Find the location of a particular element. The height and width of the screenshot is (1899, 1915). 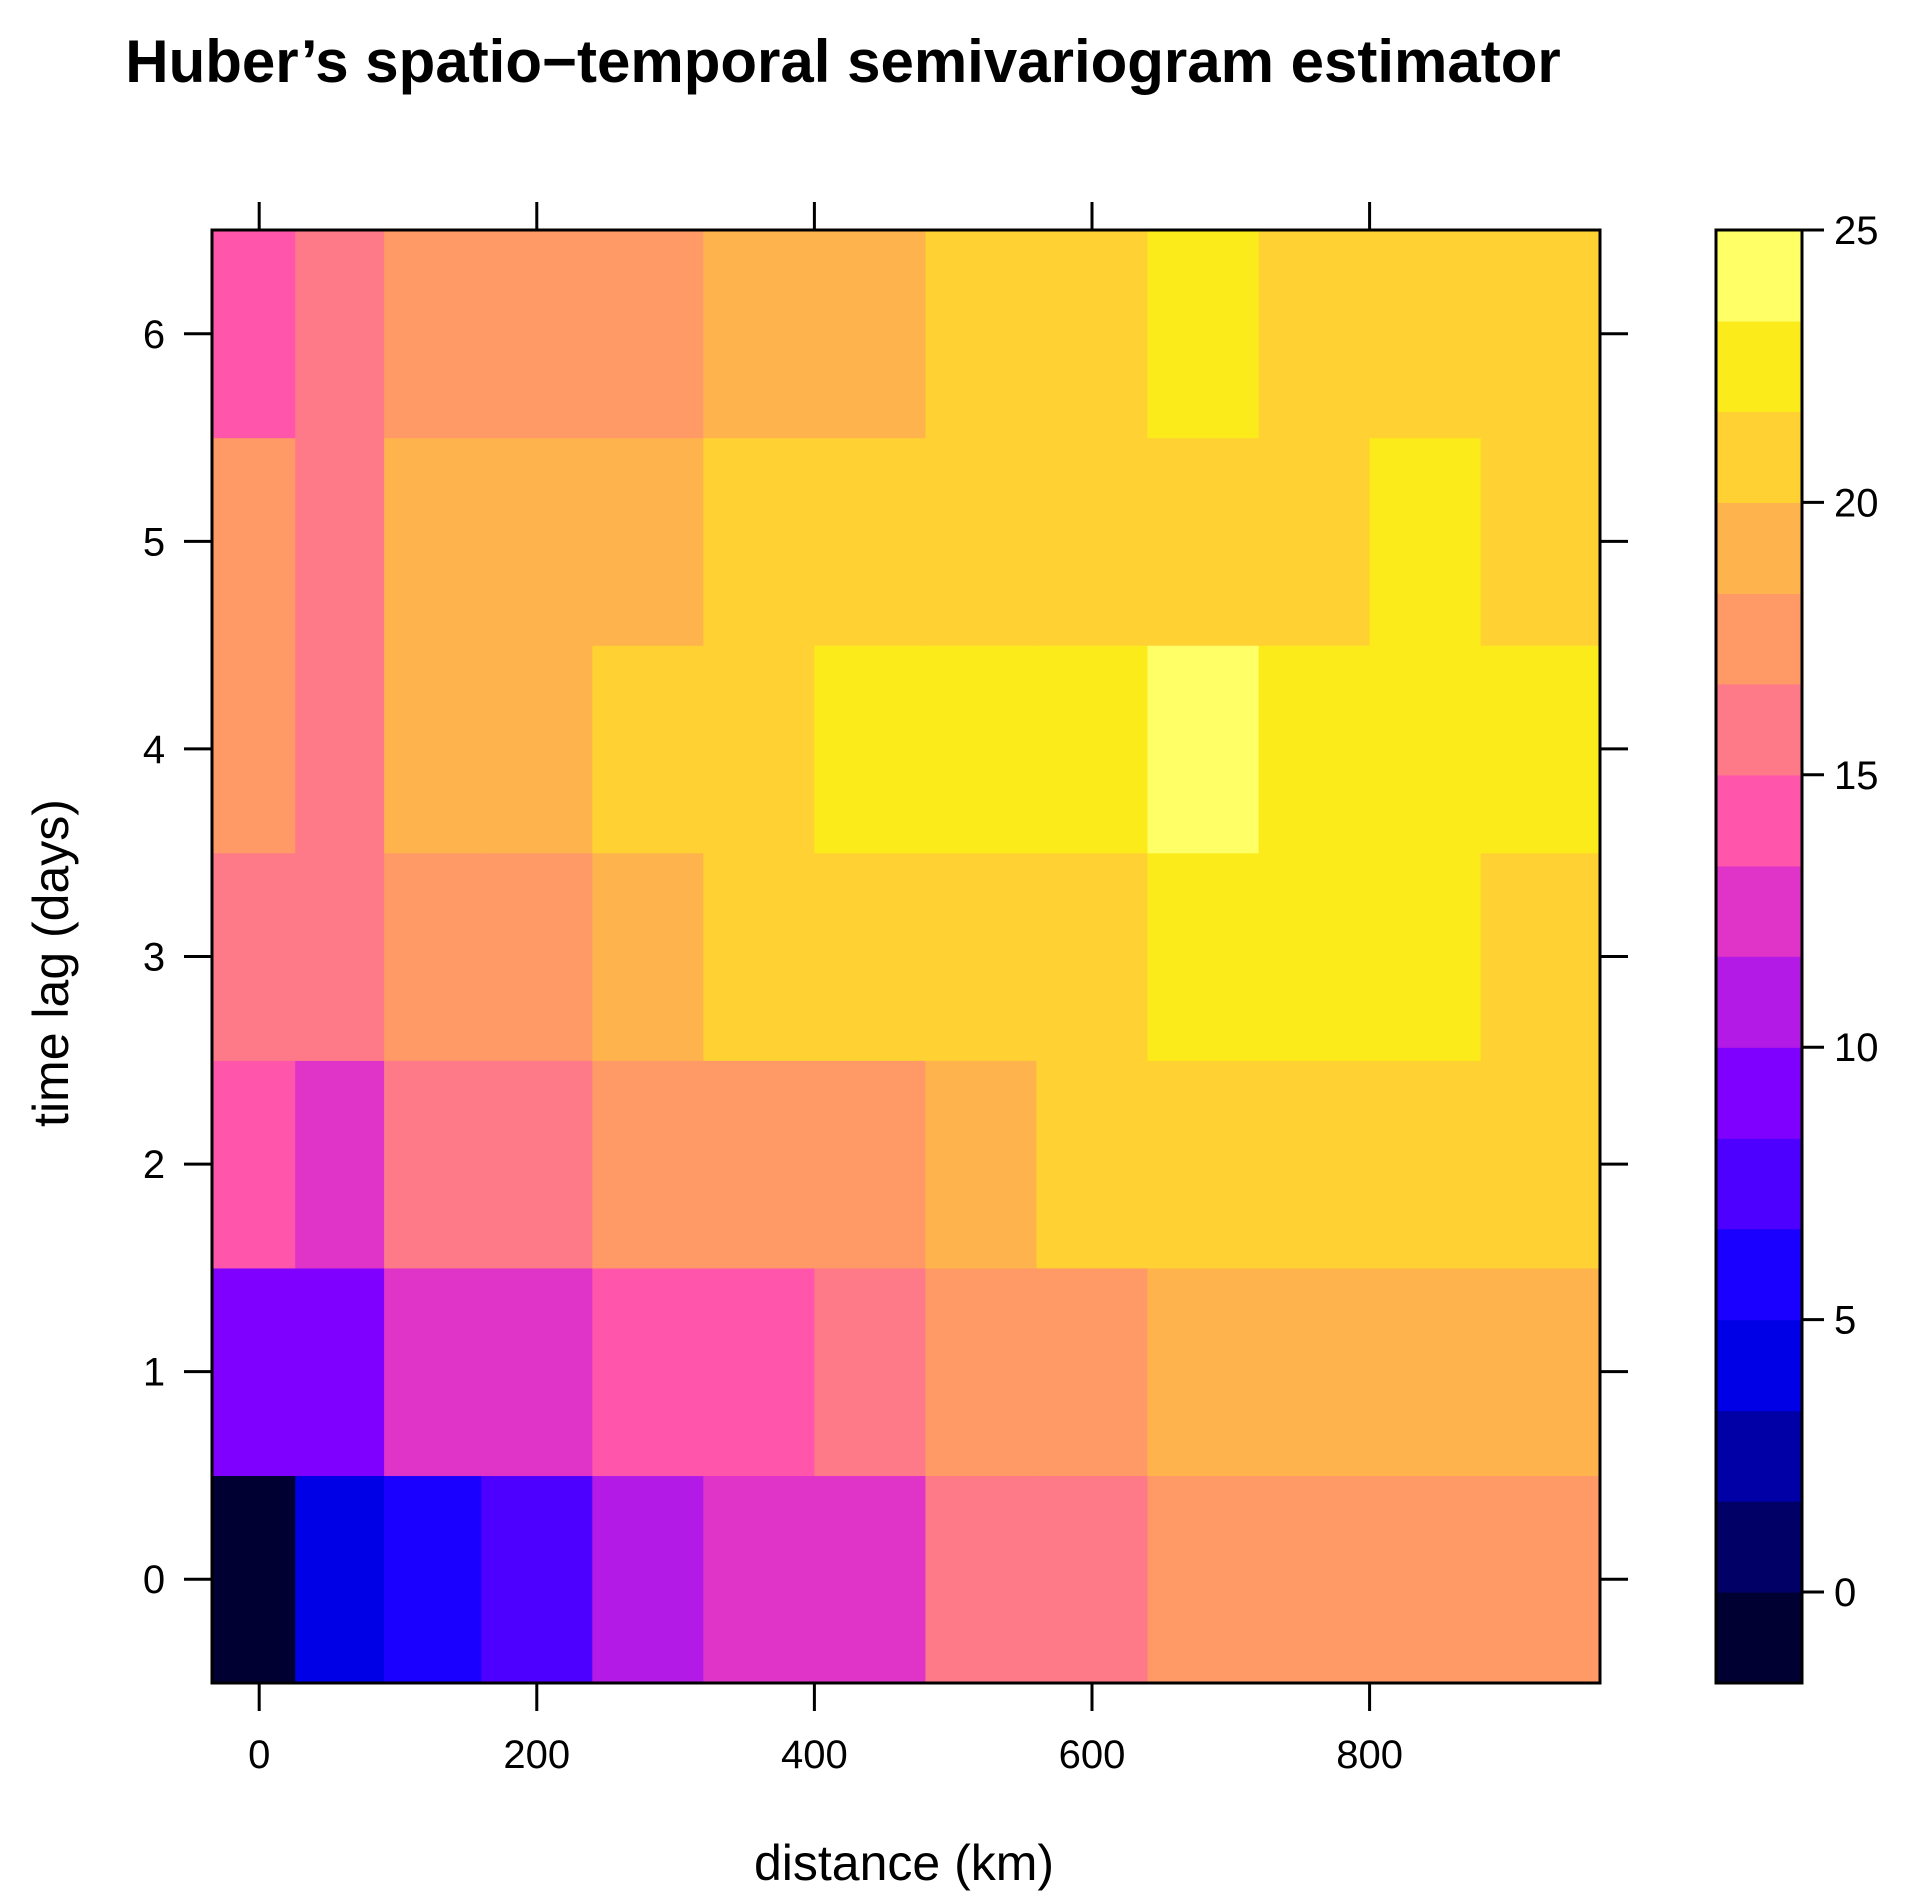

colorkey-tick-label: 10 is located at coordinates (1856, 1048).